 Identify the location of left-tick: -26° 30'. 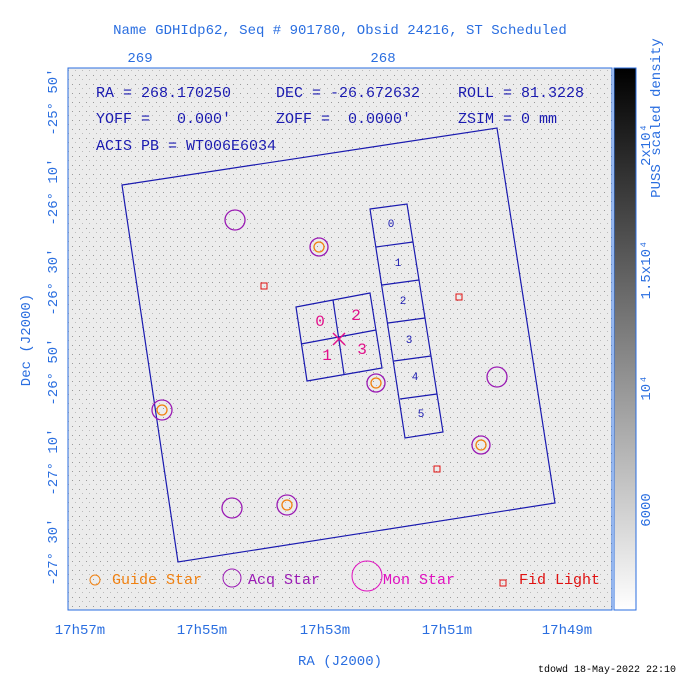
(54, 281).